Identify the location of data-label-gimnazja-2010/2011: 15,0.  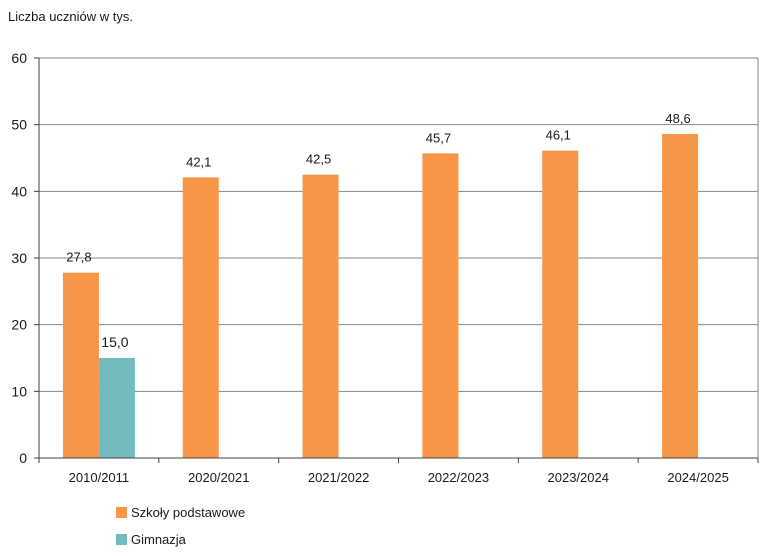
(114, 342).